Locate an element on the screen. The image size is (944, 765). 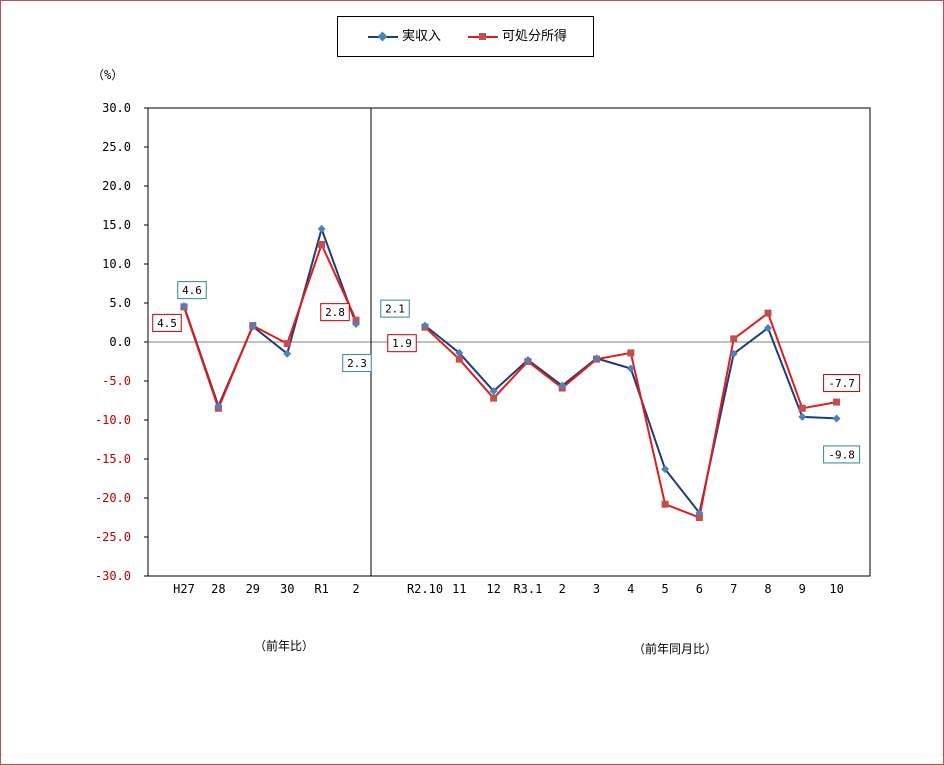
x-tick-label: 4 is located at coordinates (630, 589).